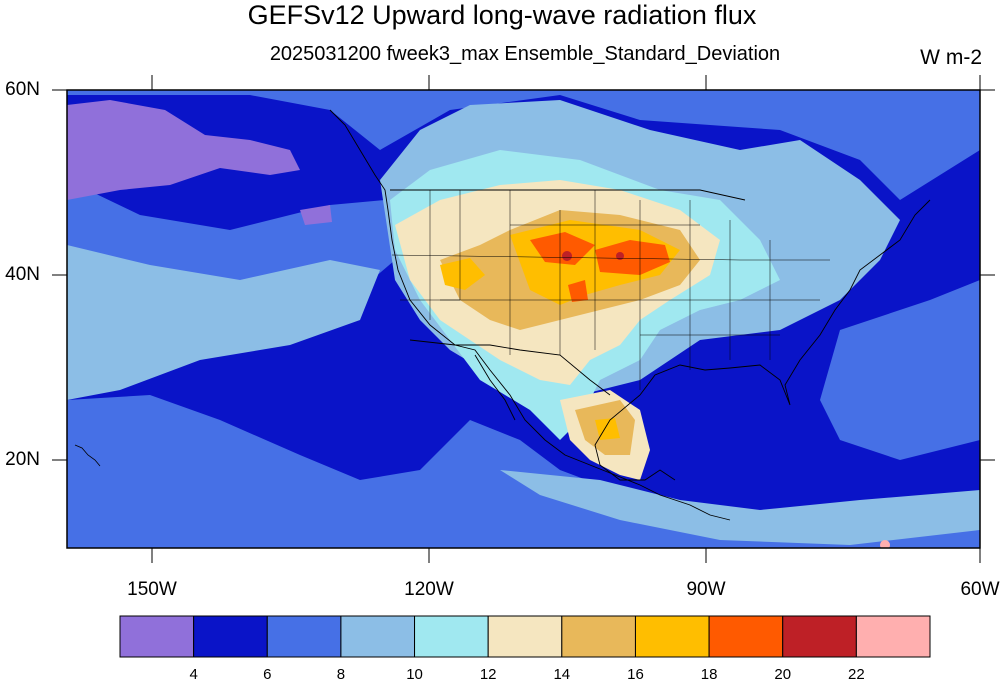  What do you see at coordinates (193, 674) in the screenshot?
I see `colorbar-label: 4` at bounding box center [193, 674].